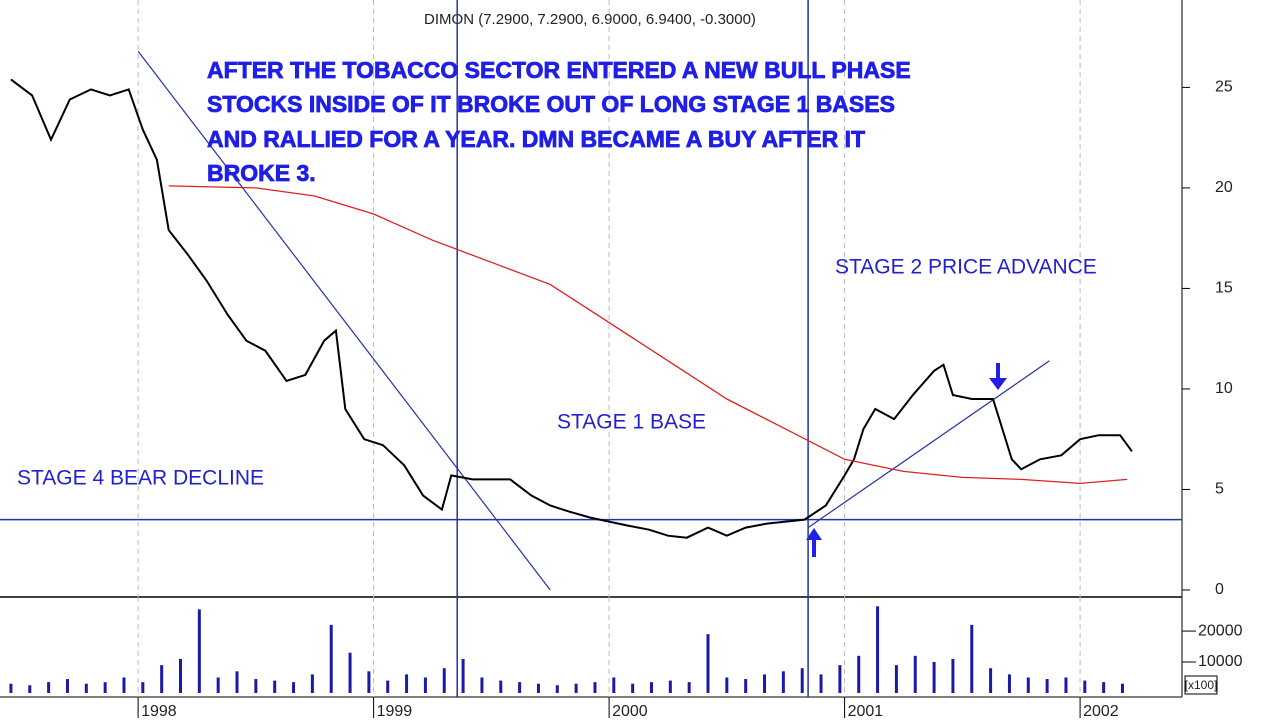 Image resolution: width=1264 pixels, height=725 pixels. I want to click on down-arrow, so click(998, 376).